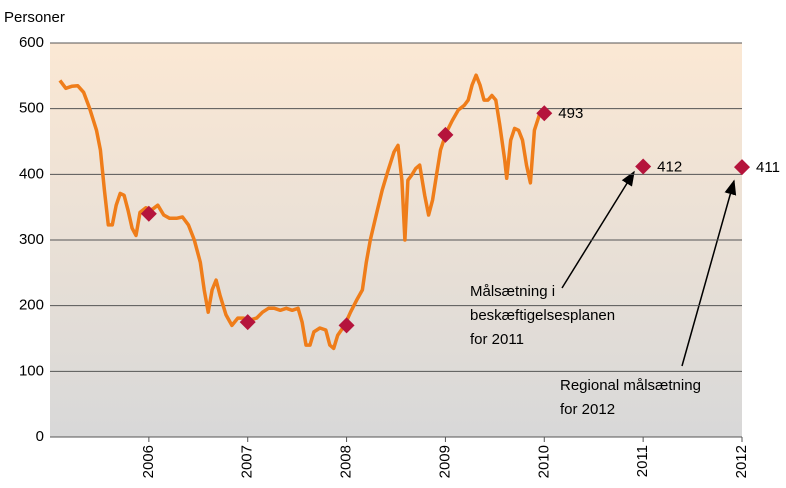 This screenshot has width=786, height=488. Describe the element at coordinates (642, 461) in the screenshot. I see `x-tick-label: 2011` at that location.